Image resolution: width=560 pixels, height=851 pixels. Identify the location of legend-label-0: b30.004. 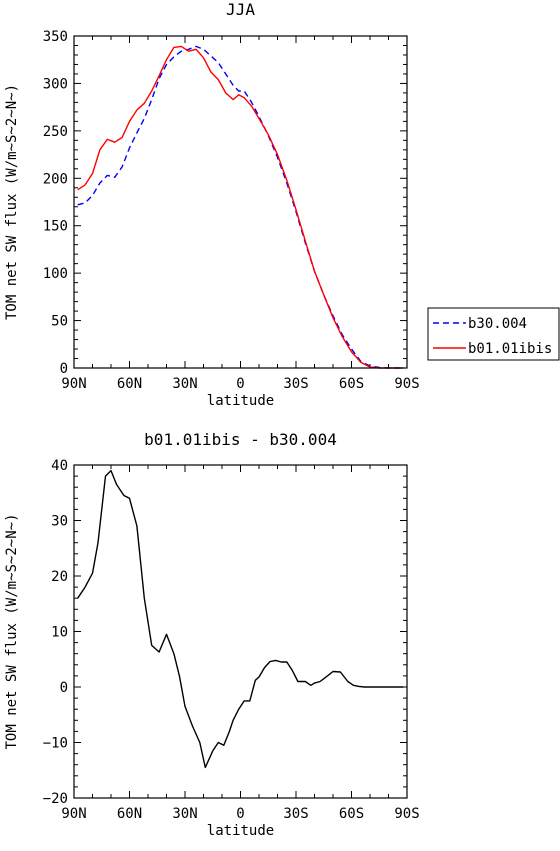
(497, 324).